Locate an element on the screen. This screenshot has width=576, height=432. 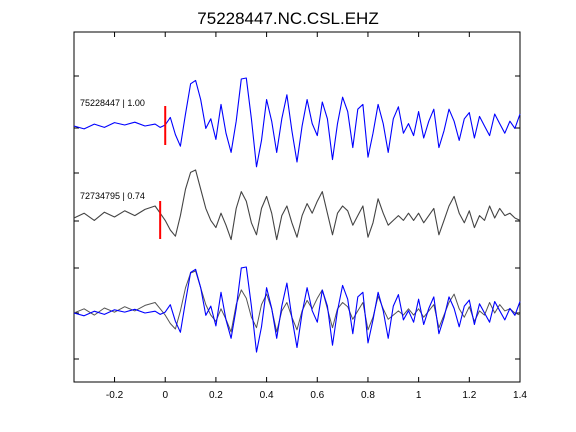
trace-2-label: 72734795 | 0.74 is located at coordinates (112, 196).